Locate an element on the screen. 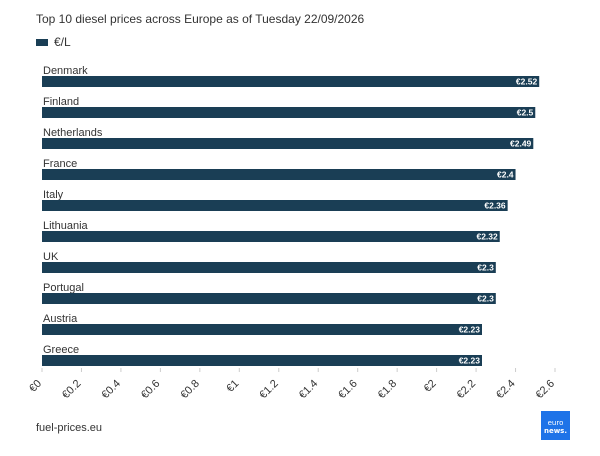 The height and width of the screenshot is (456, 600). category-label: Finland is located at coordinates (61, 102).